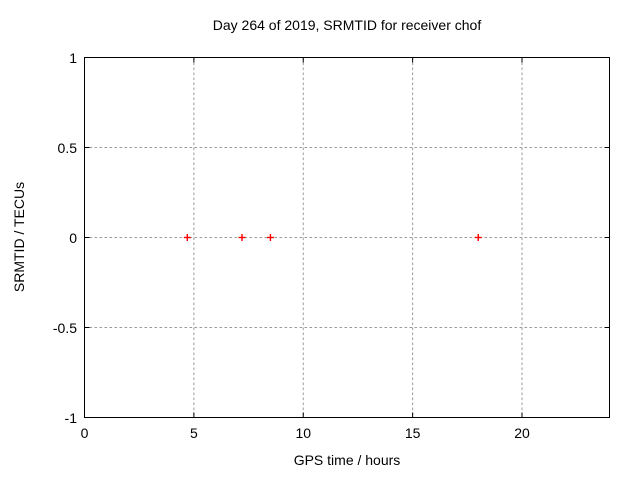 This screenshot has width=640, height=480. What do you see at coordinates (67, 147) in the screenshot?
I see `y-tick-label: 0.5` at bounding box center [67, 147].